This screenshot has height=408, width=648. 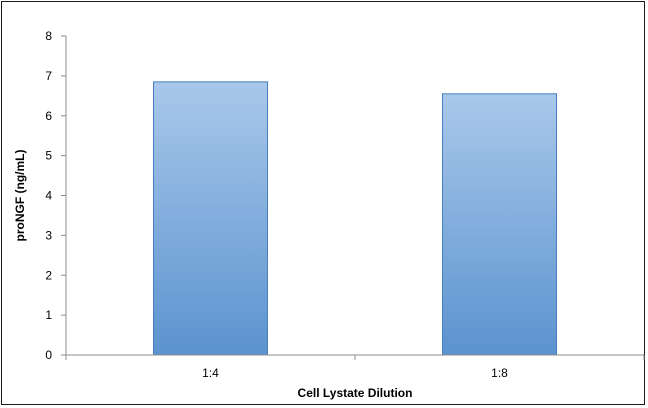 I want to click on y-tick-label: 0, so click(x=48, y=355).